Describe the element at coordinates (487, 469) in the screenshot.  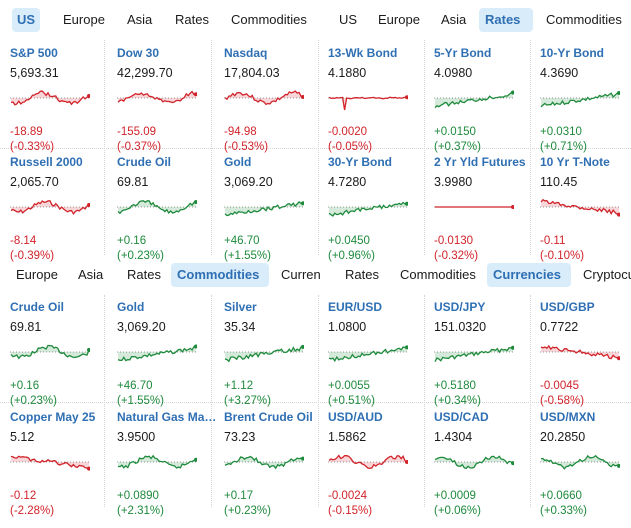
I see `quote-card: USD/CAD 1.4304 +0.0009 (+0.06%)` at that location.